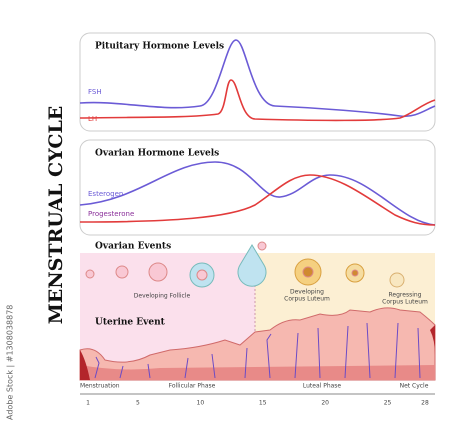  Describe the element at coordinates (257, 372) in the screenshot. I see `myometrium` at that location.